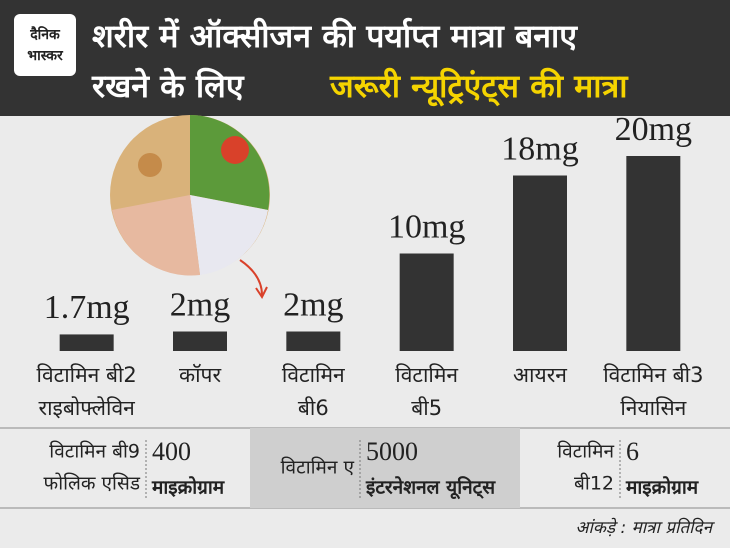  Describe the element at coordinates (168, 86) in the screenshot. I see `chart-title: रखने के लिए` at that location.